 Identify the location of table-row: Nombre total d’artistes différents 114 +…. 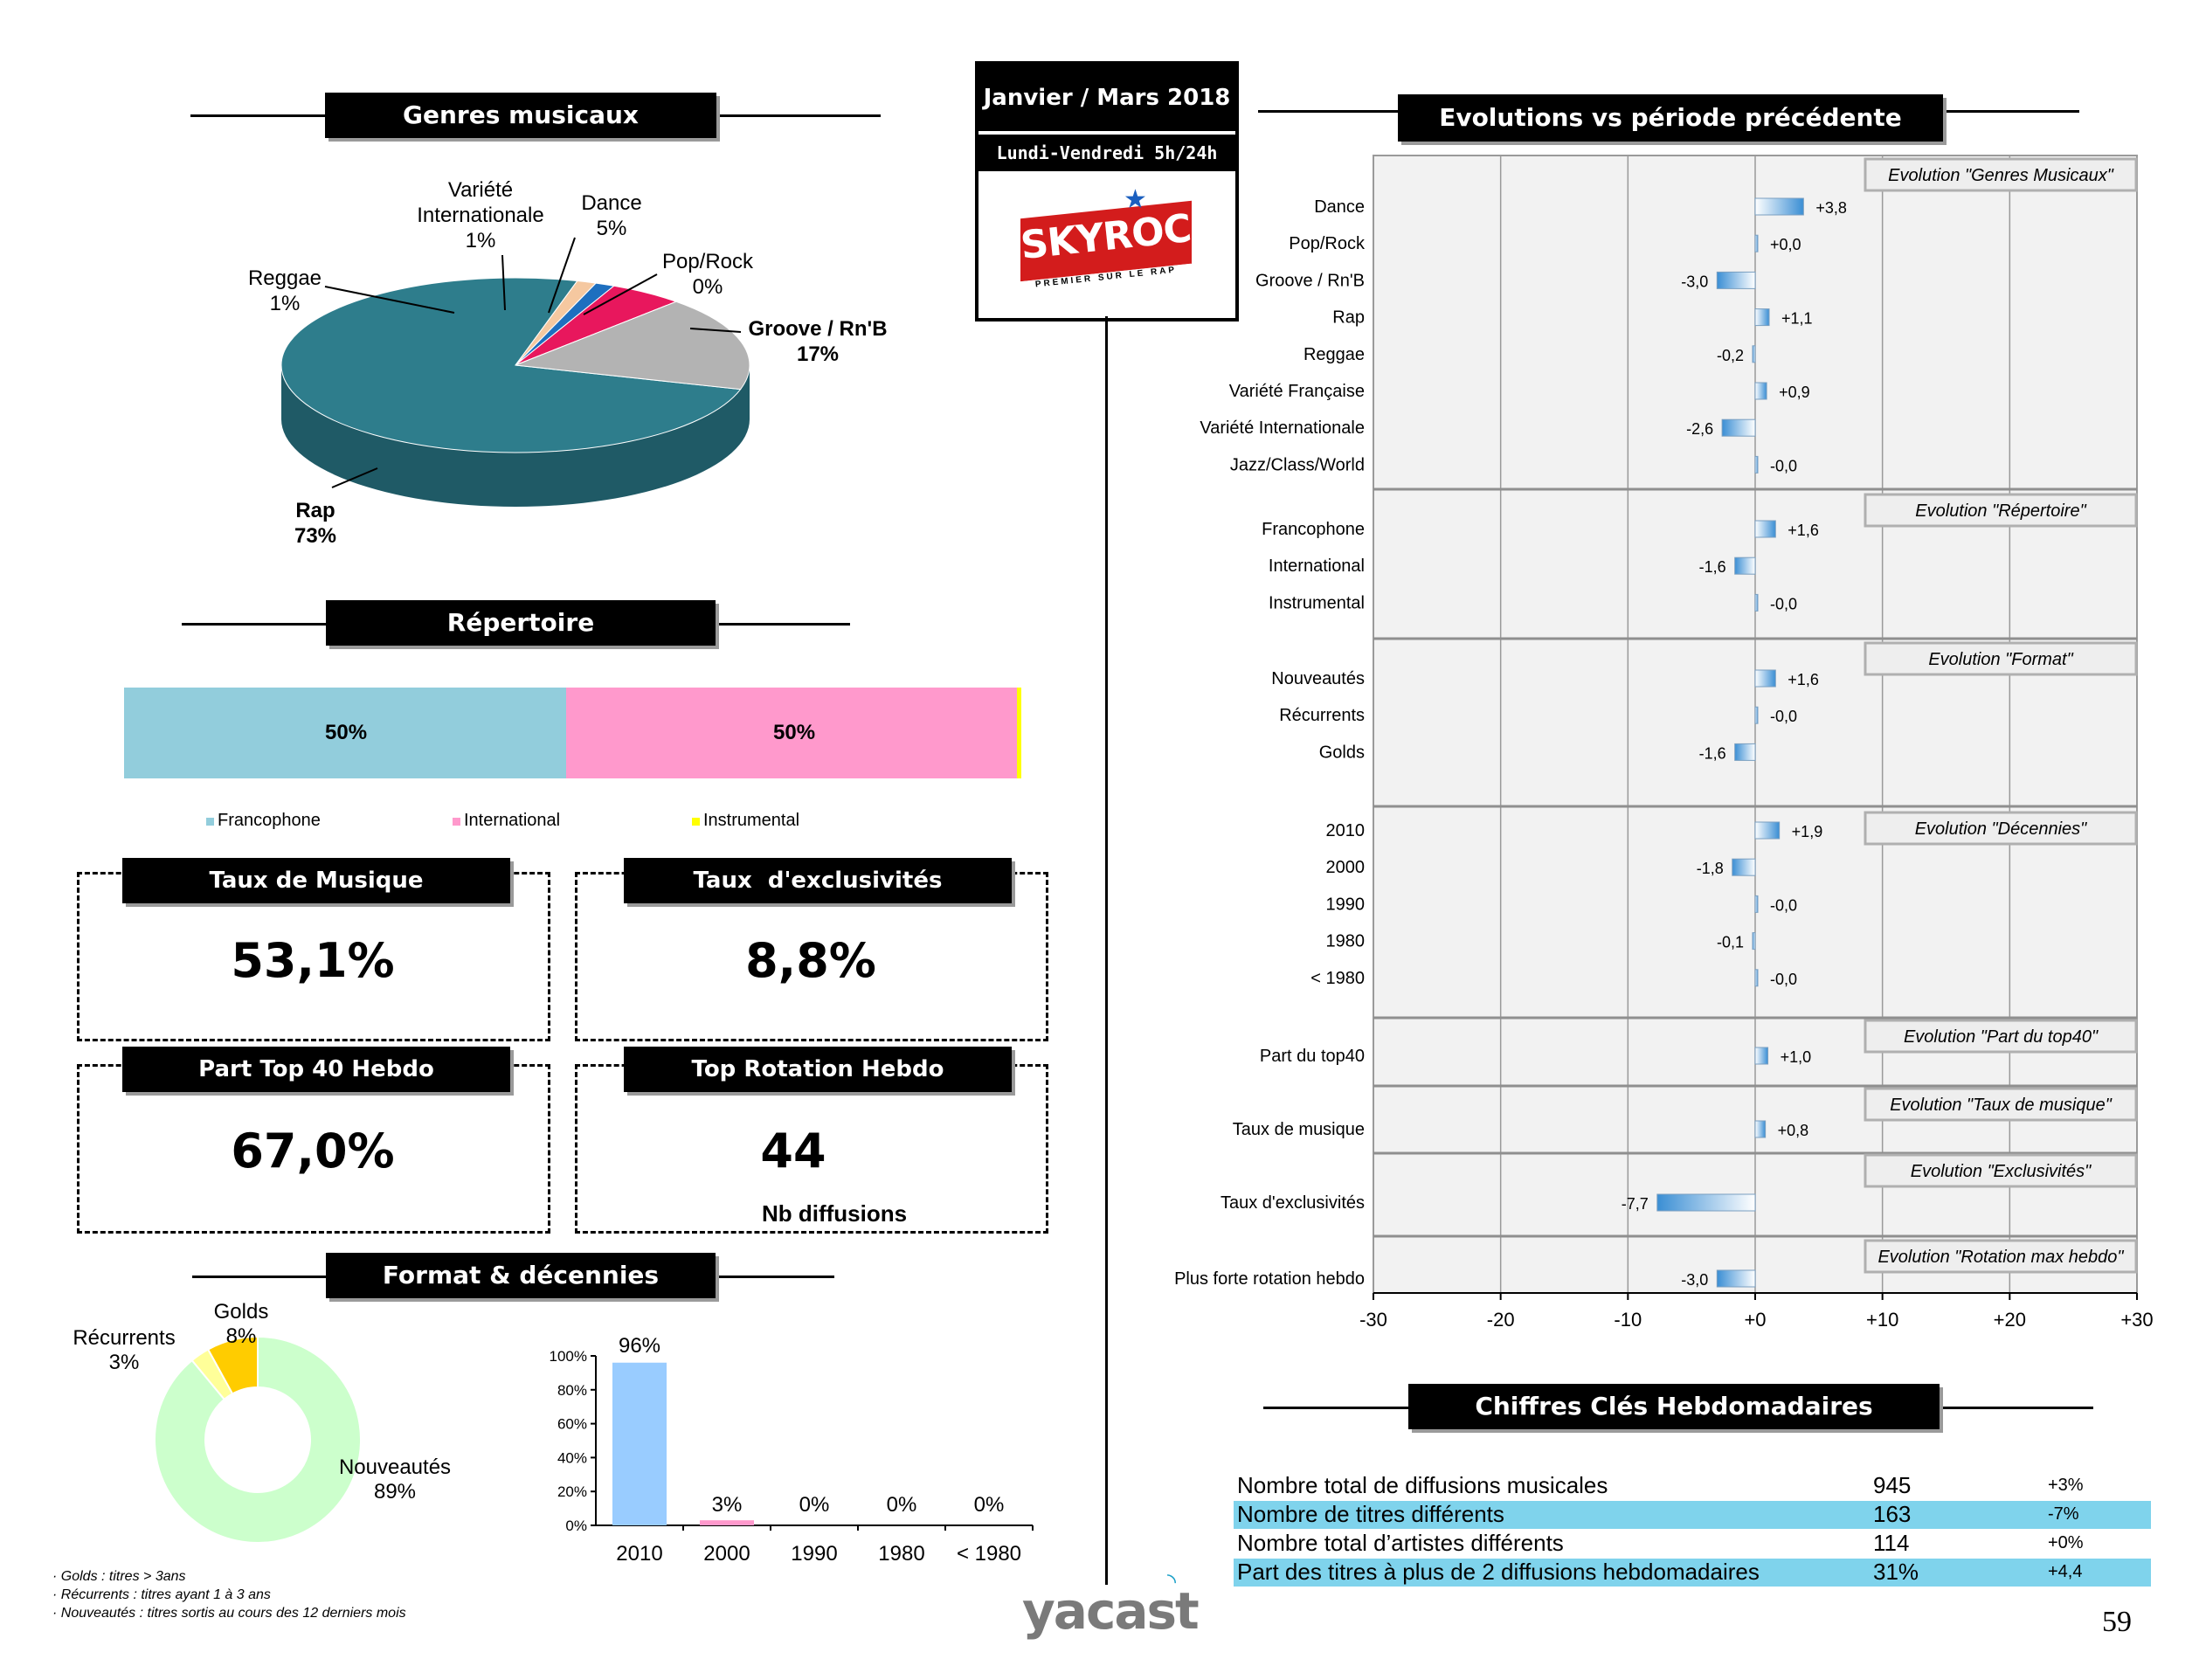
(1692, 1544).